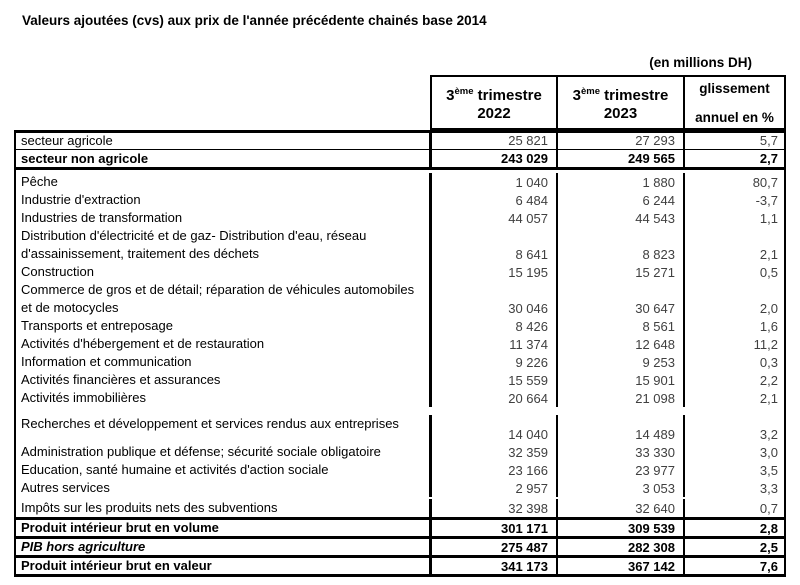 The height and width of the screenshot is (585, 800). Describe the element at coordinates (733, 566) in the screenshot. I see `cell-pct: 7,6` at that location.